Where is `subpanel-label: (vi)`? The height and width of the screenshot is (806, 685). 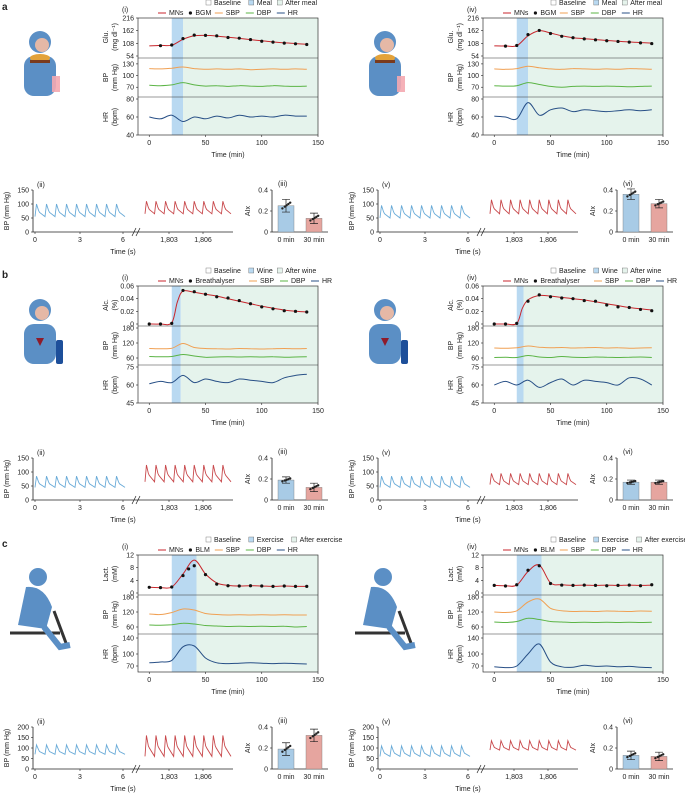 subpanel-label: (vi) is located at coordinates (628, 184).